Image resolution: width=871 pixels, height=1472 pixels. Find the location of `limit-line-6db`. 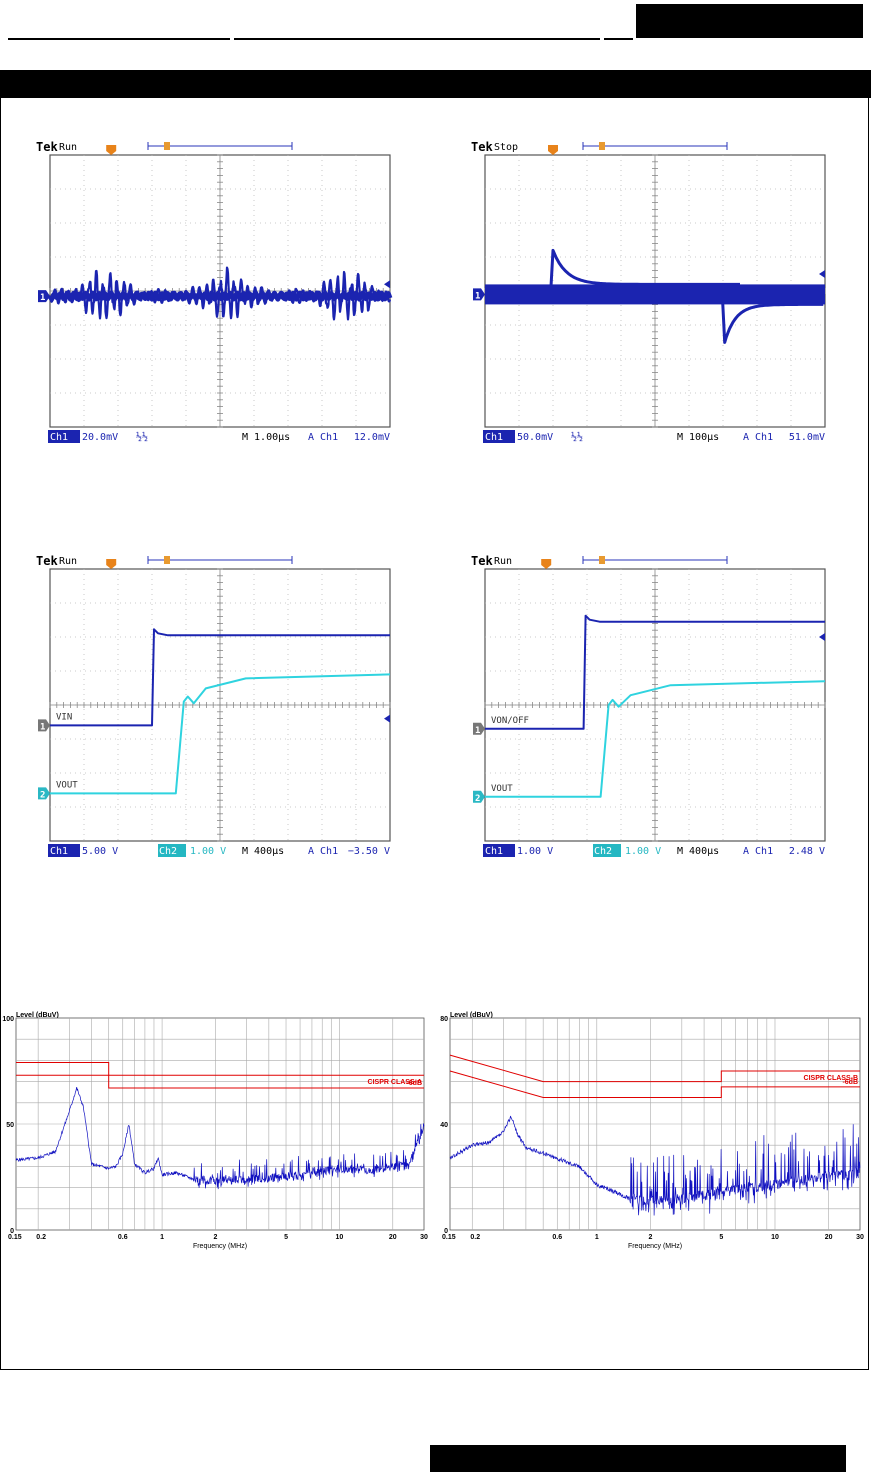

limit-line-6db is located at coordinates (220, 1081).